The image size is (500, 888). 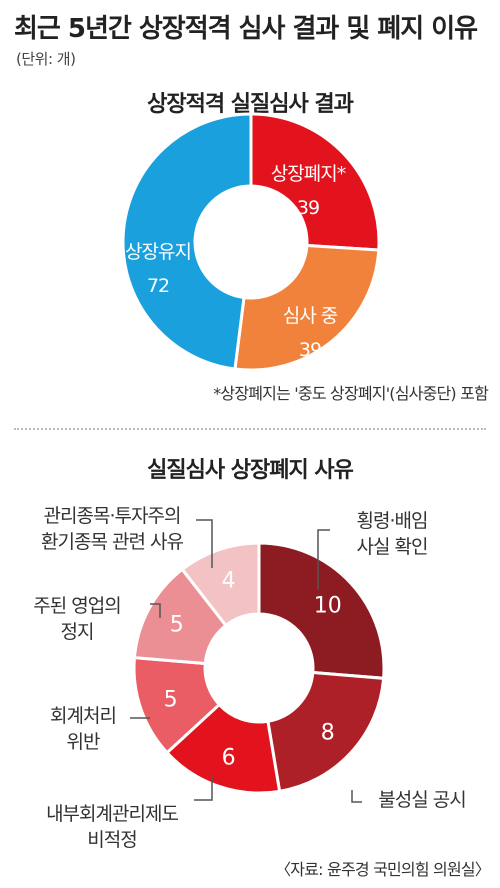 I want to click on chart2-slice-value-5: 4, so click(x=229, y=581).